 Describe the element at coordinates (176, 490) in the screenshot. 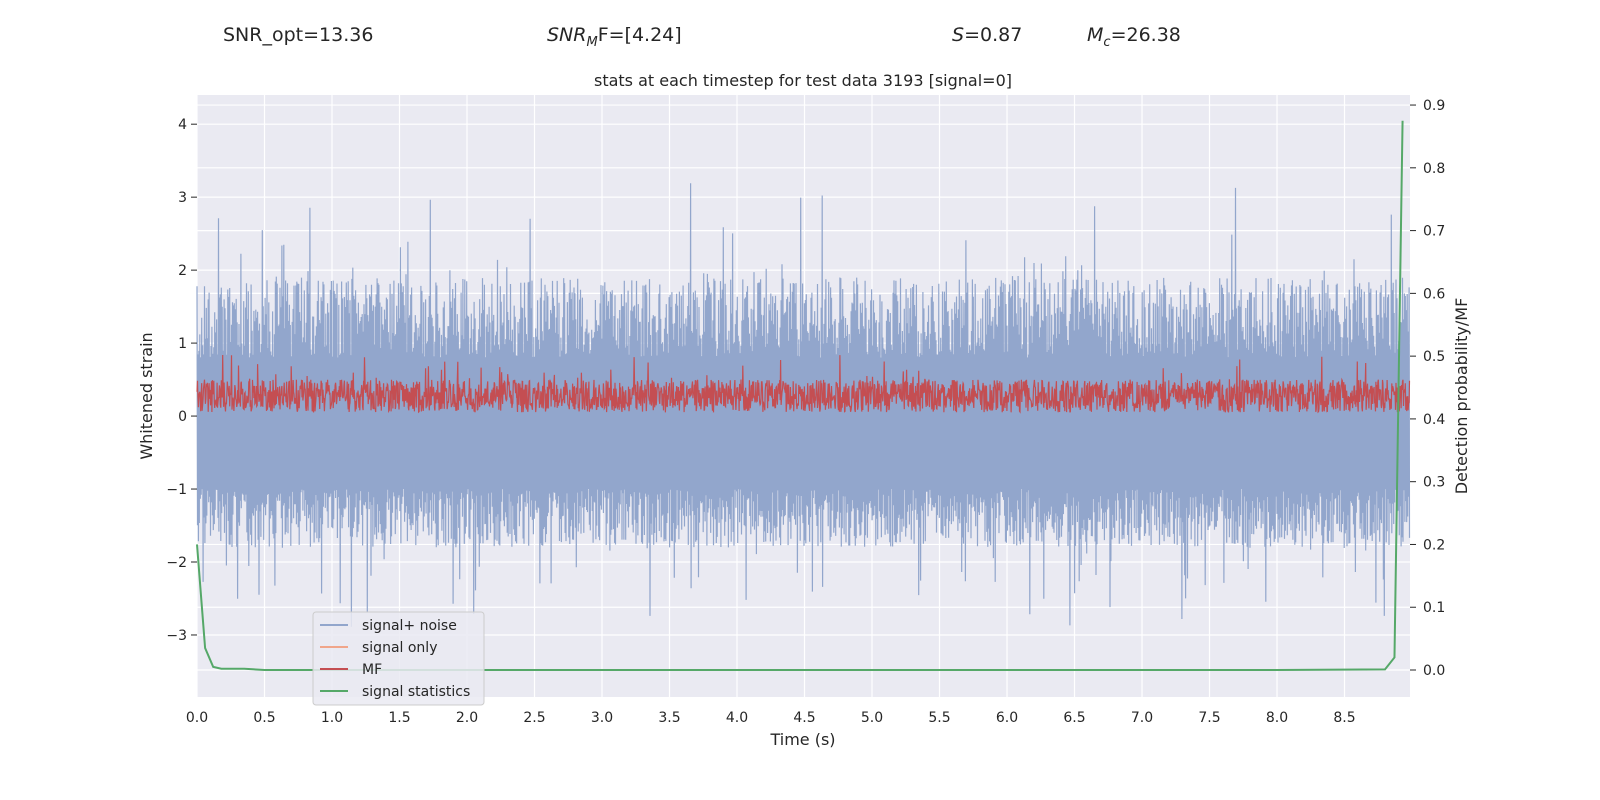

I see `y-tick-label: −1` at that location.